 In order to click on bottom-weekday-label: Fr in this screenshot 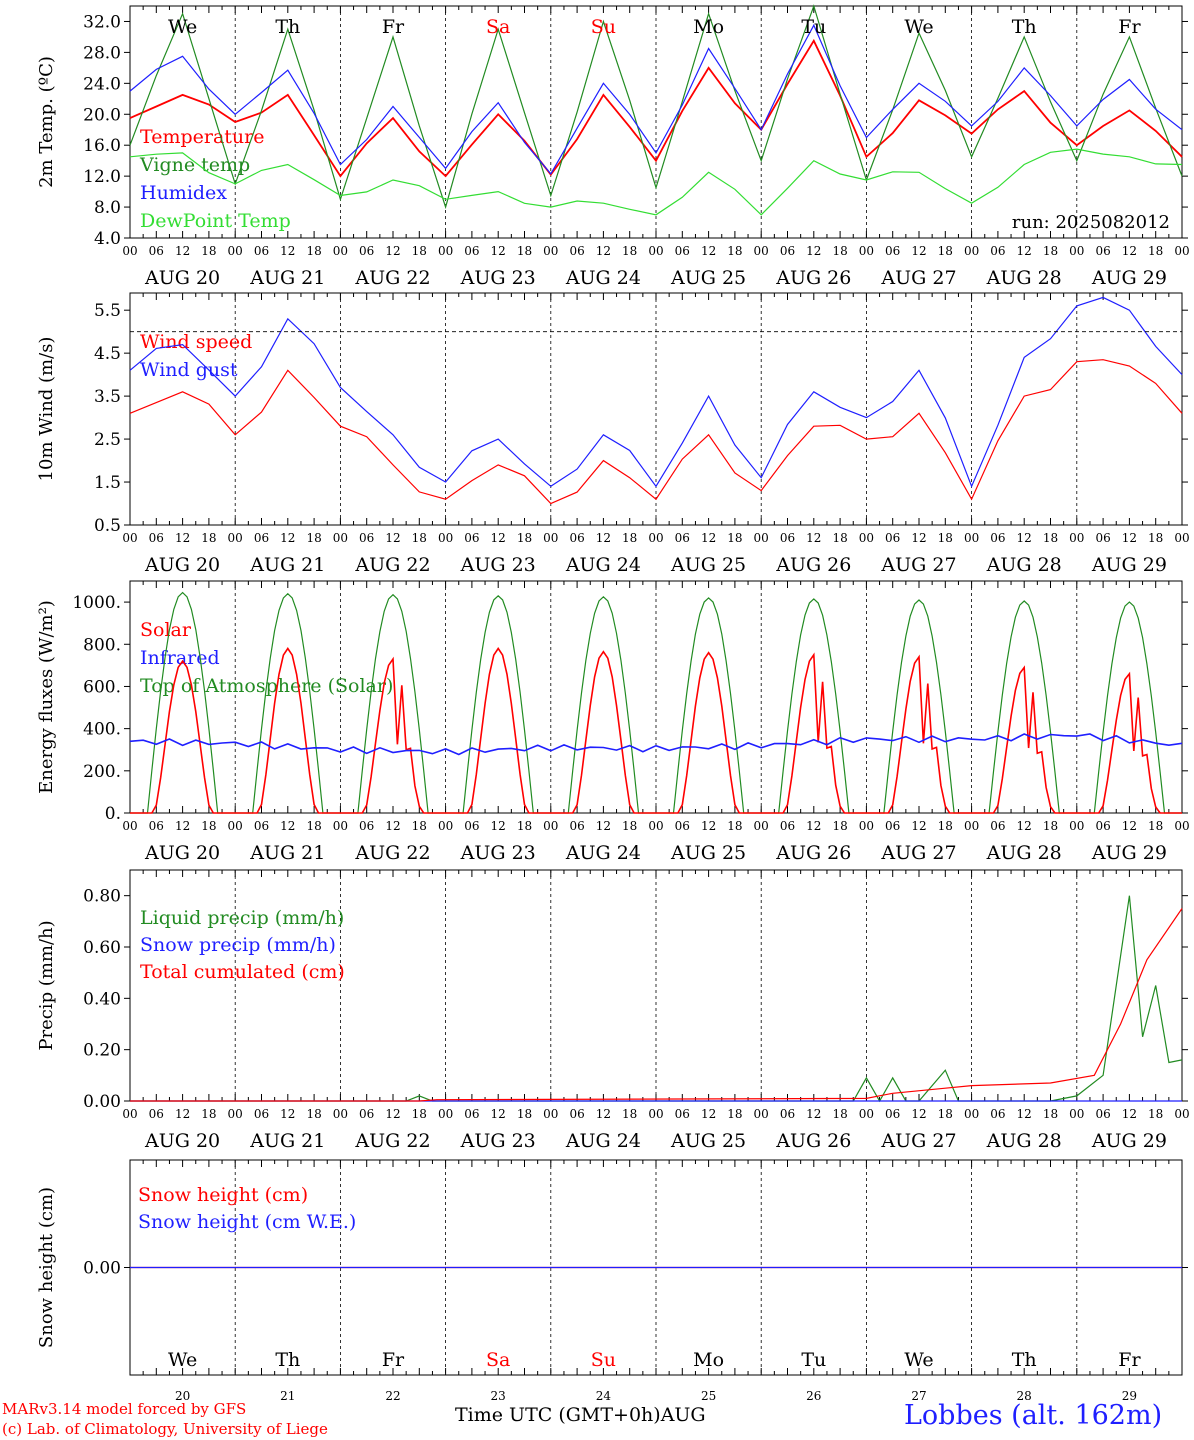, I will do `click(1129, 1360)`.